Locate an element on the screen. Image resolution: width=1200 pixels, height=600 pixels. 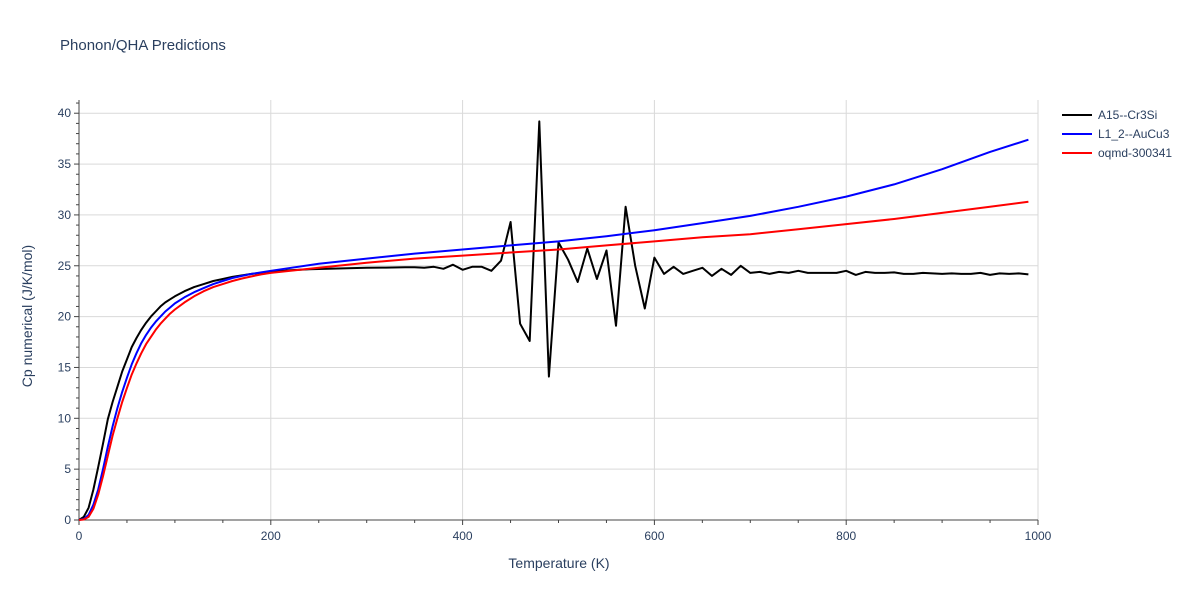
x-tick-label: 400 is located at coordinates (463, 536).